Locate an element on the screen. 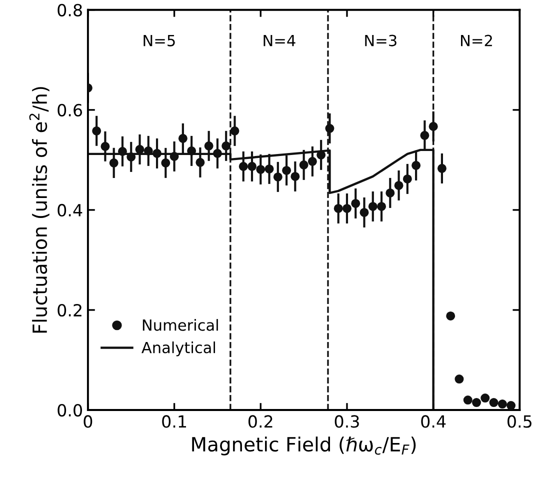 The image size is (533, 494). y-tick-label: 0.4 is located at coordinates (70, 210).